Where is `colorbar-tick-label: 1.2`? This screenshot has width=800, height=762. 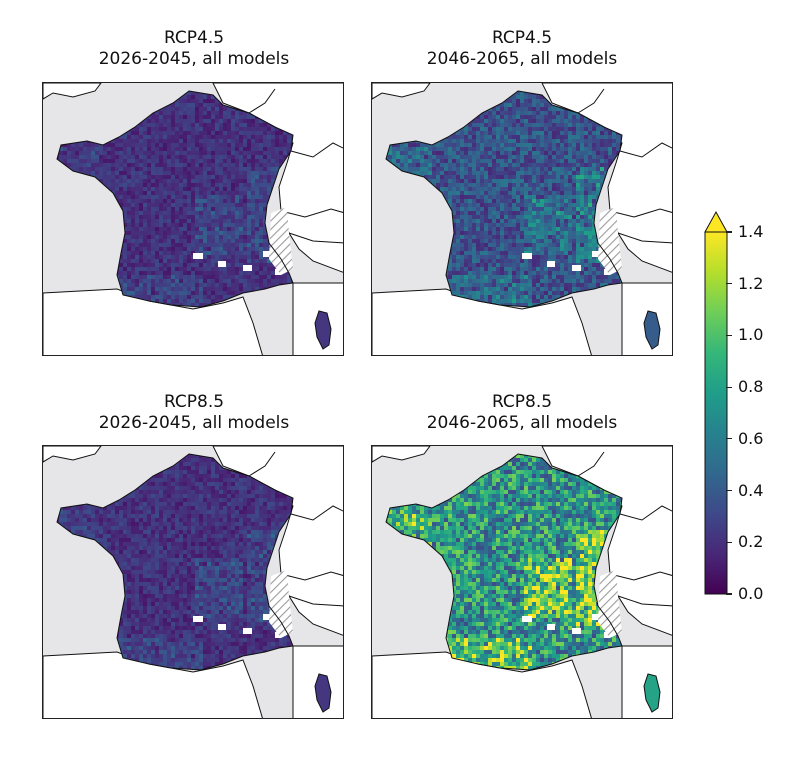 colorbar-tick-label: 1.2 is located at coordinates (750, 283).